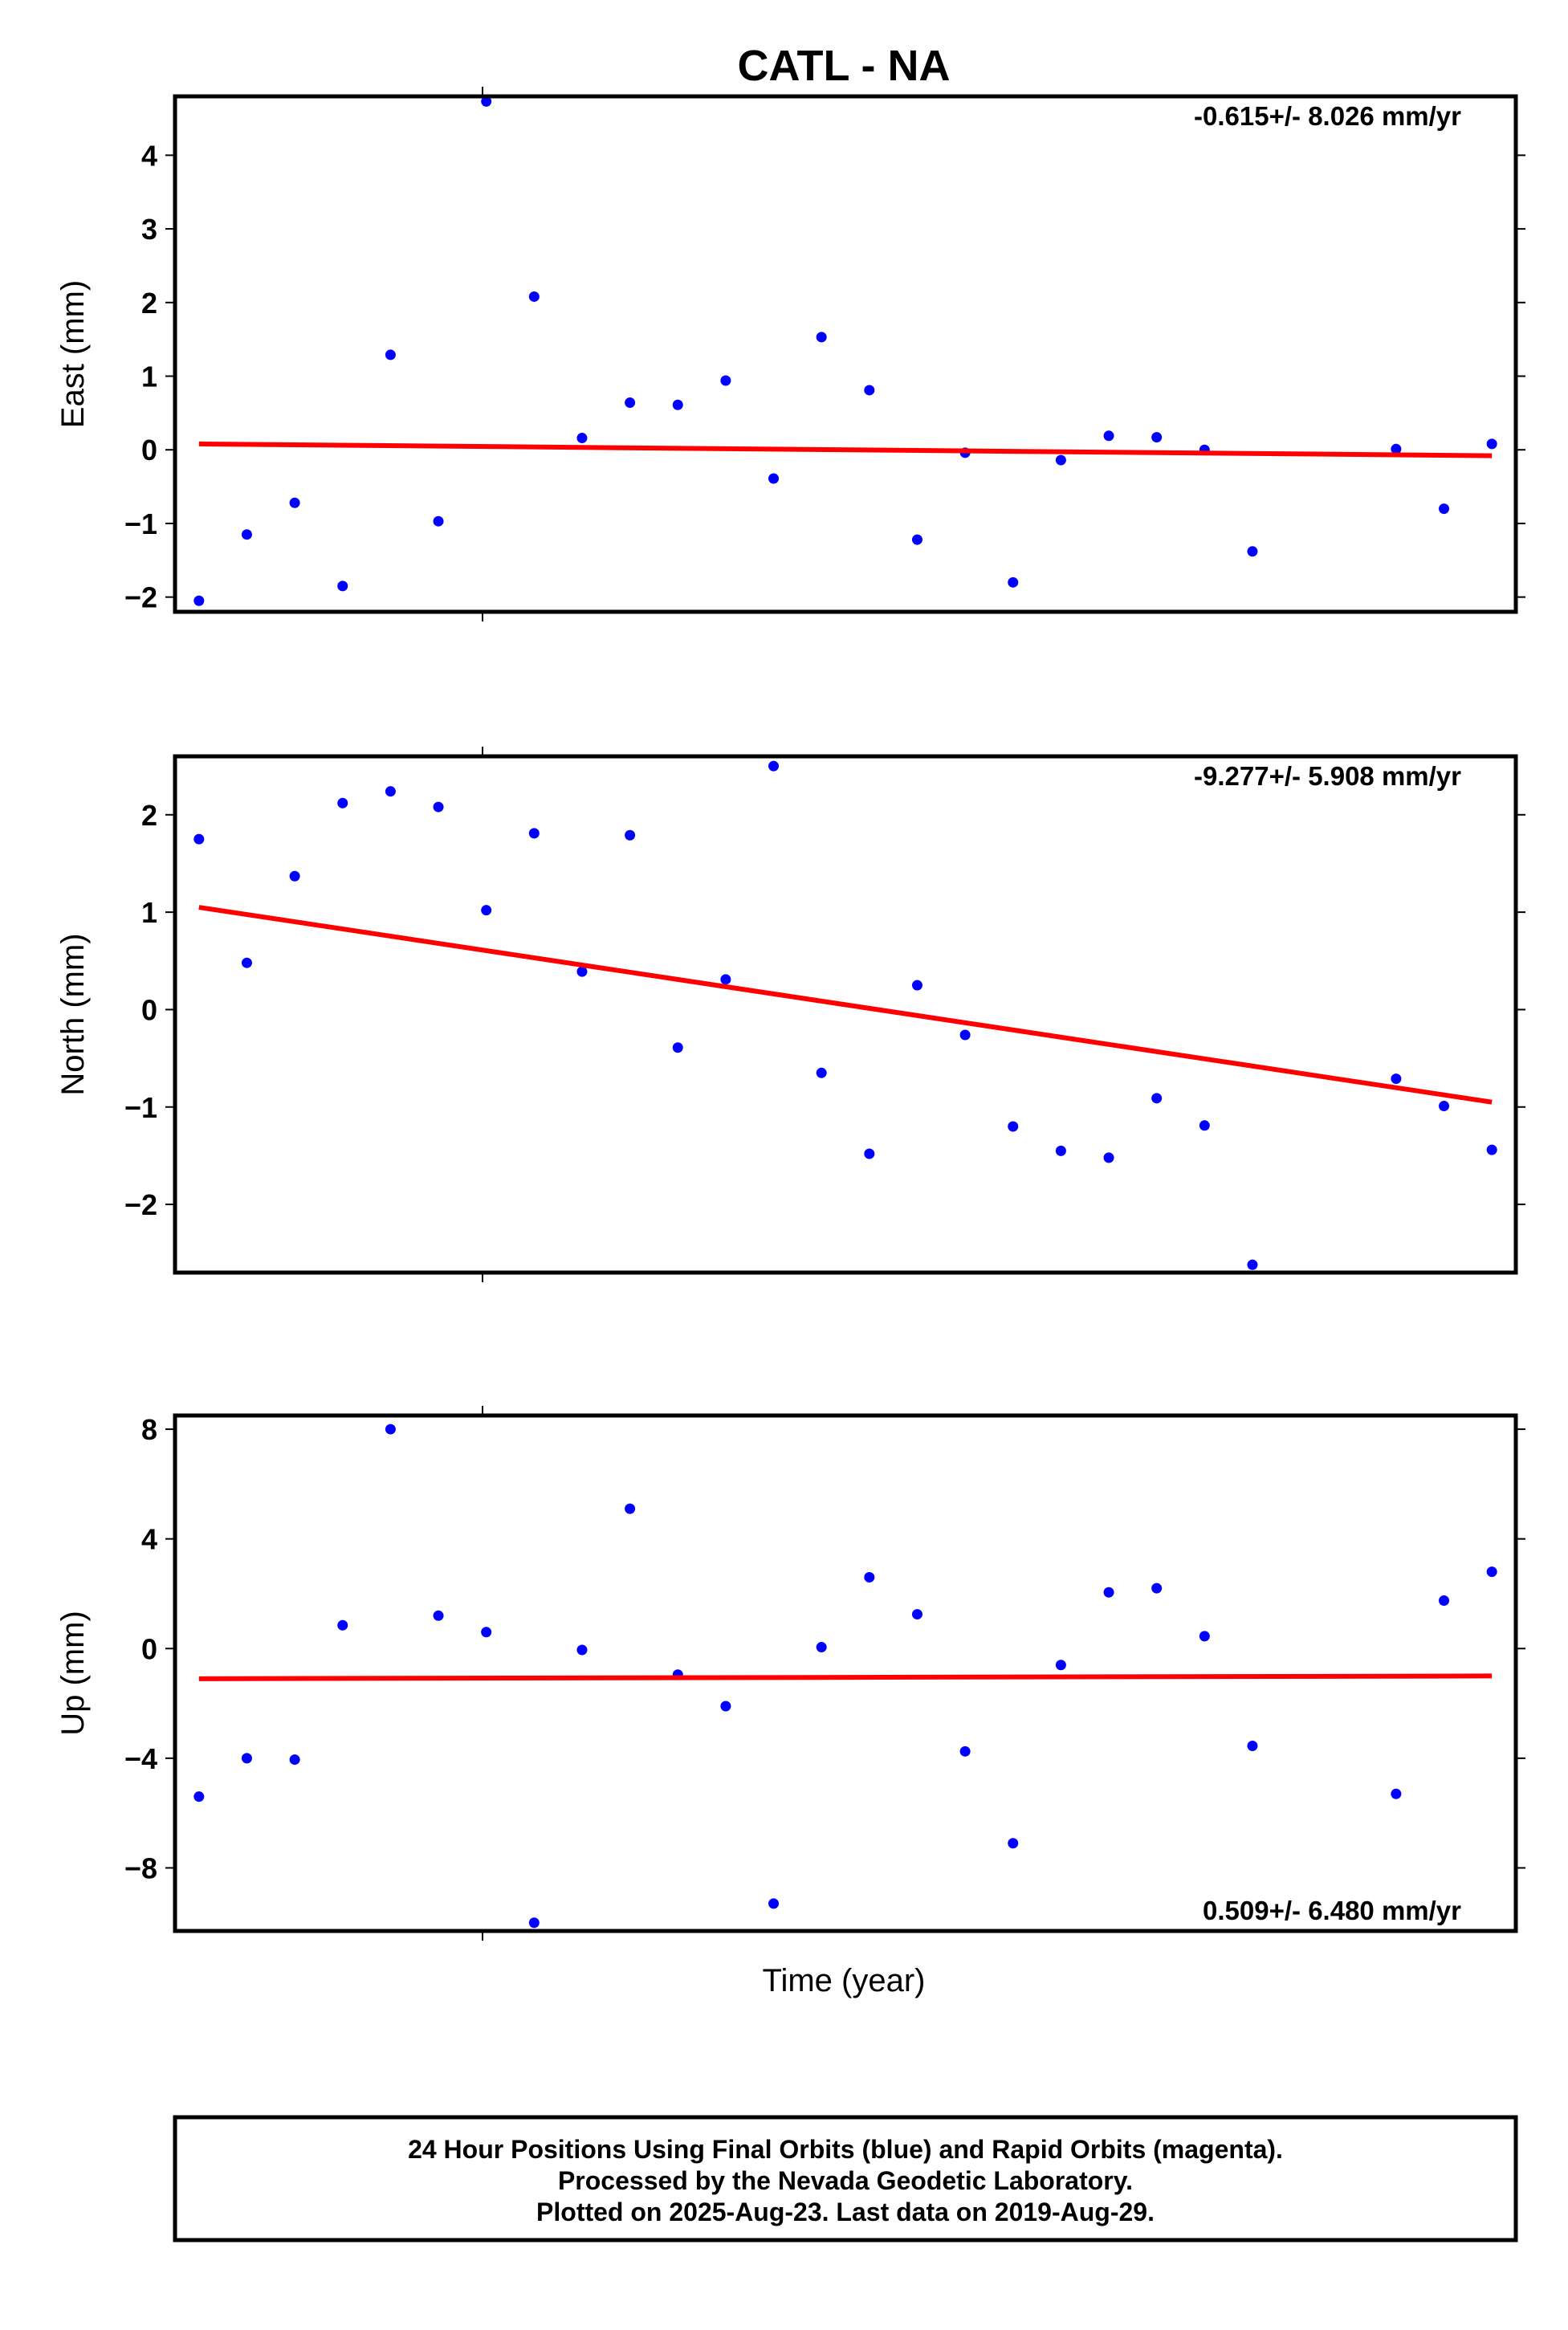 The height and width of the screenshot is (2330, 1568). I want to click on up-ytick-label: 8, so click(149, 1429).